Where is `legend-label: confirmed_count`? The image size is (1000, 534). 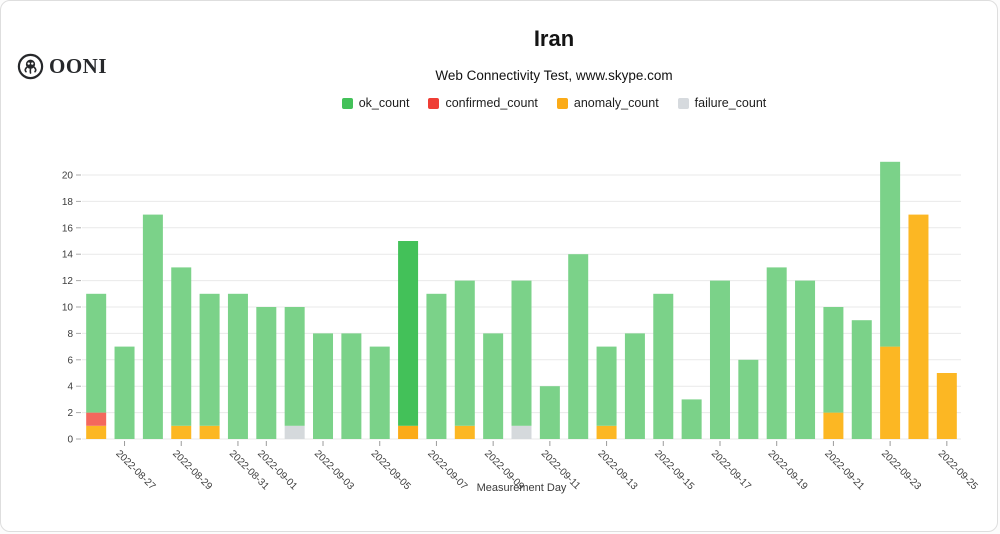 legend-label: confirmed_count is located at coordinates (491, 103).